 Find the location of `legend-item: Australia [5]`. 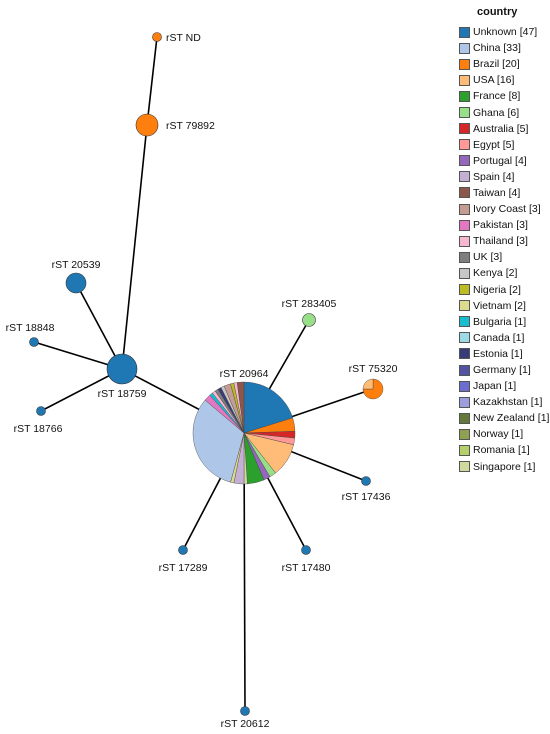

legend-item: Australia [5] is located at coordinates (504, 129).